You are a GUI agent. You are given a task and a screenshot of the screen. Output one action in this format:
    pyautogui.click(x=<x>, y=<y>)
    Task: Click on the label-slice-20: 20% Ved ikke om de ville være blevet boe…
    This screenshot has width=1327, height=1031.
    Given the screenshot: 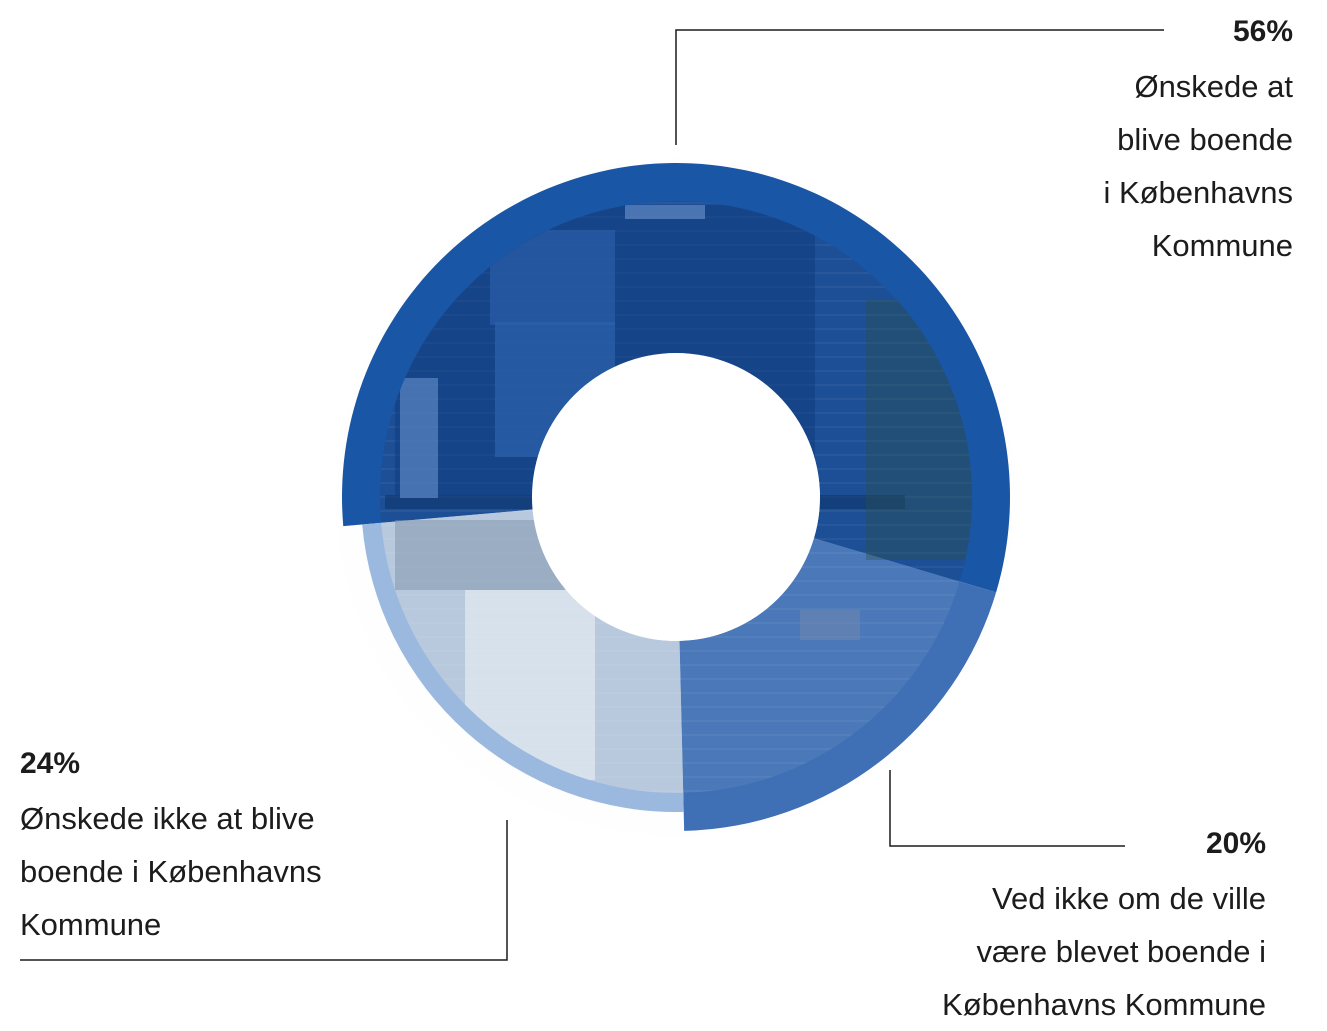 What is the action you would take?
    pyautogui.click(x=1056, y=928)
    